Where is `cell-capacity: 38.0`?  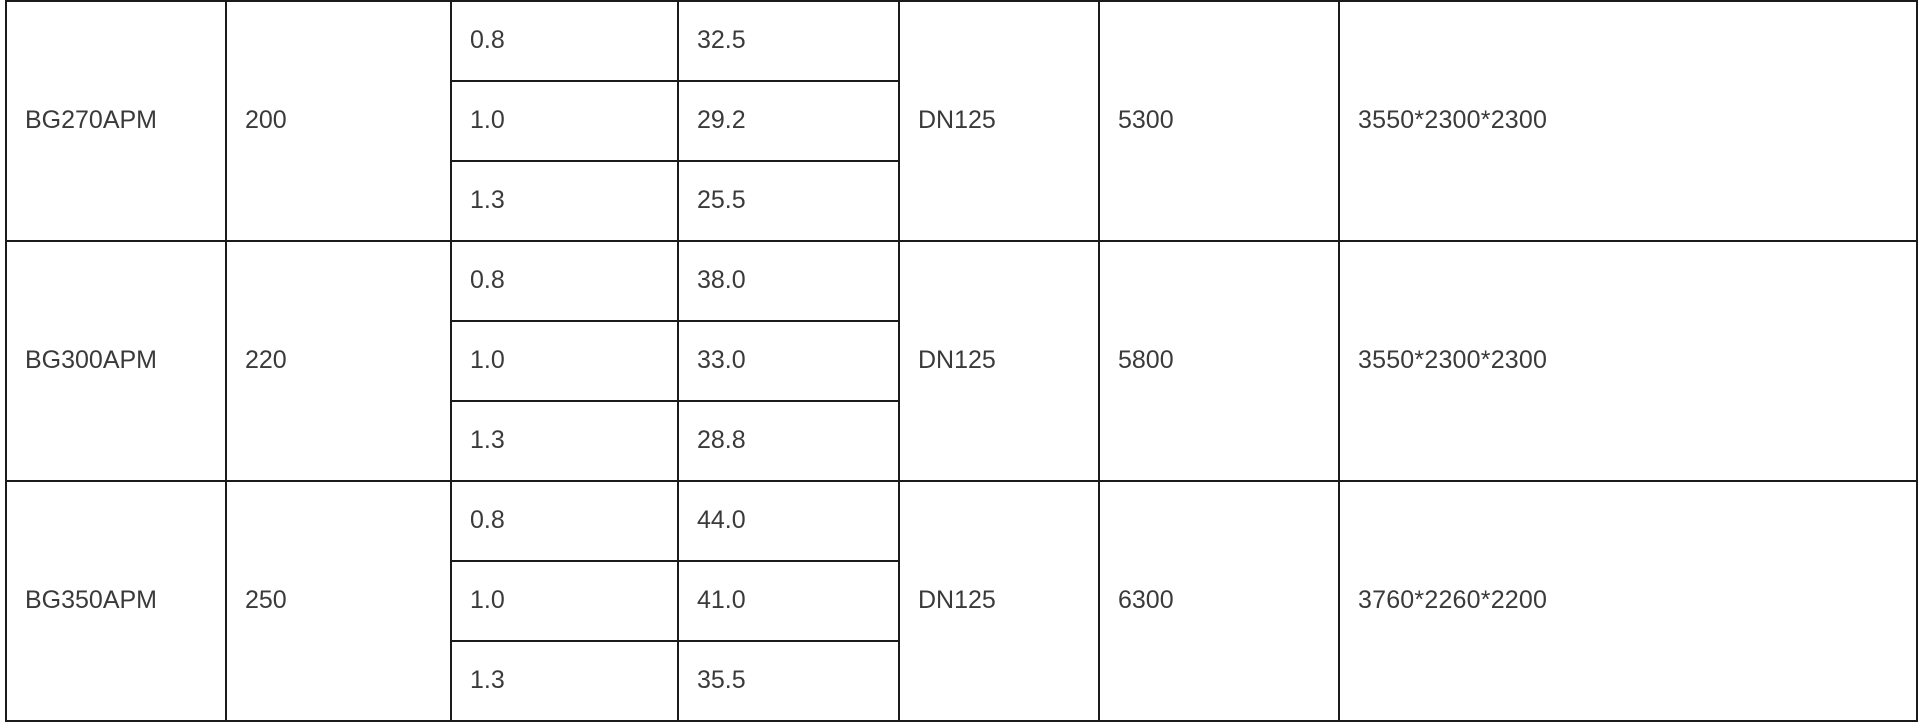
cell-capacity: 38.0 is located at coordinates (788, 281).